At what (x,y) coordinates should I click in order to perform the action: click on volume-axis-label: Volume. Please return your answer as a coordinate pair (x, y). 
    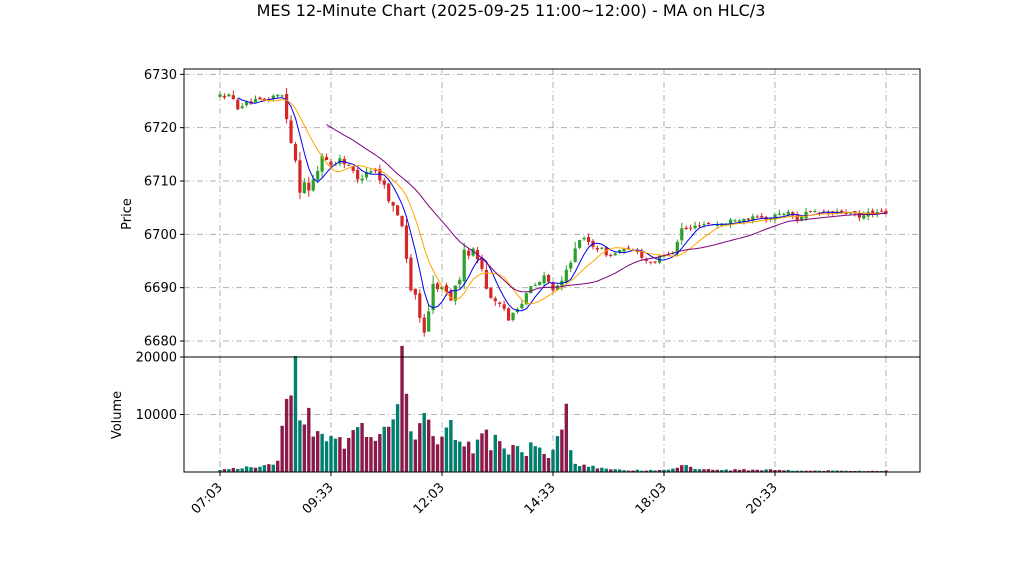
    Looking at the image, I should click on (117, 415).